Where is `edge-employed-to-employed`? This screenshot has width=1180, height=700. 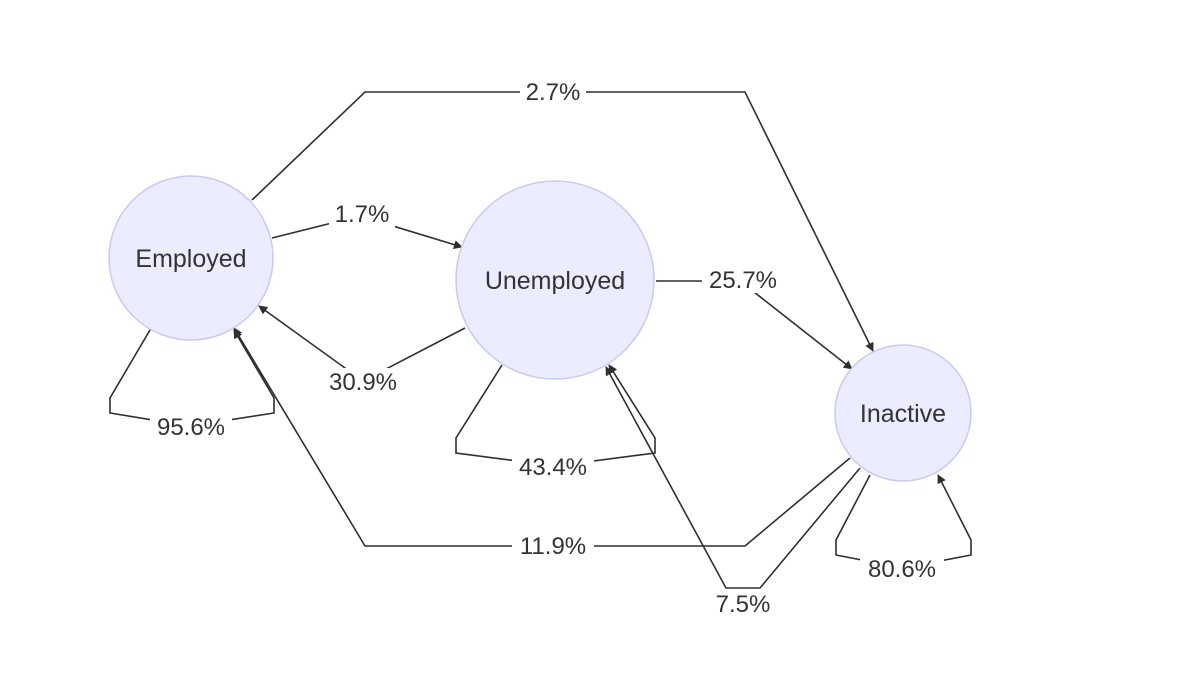 edge-employed-to-employed is located at coordinates (192, 378).